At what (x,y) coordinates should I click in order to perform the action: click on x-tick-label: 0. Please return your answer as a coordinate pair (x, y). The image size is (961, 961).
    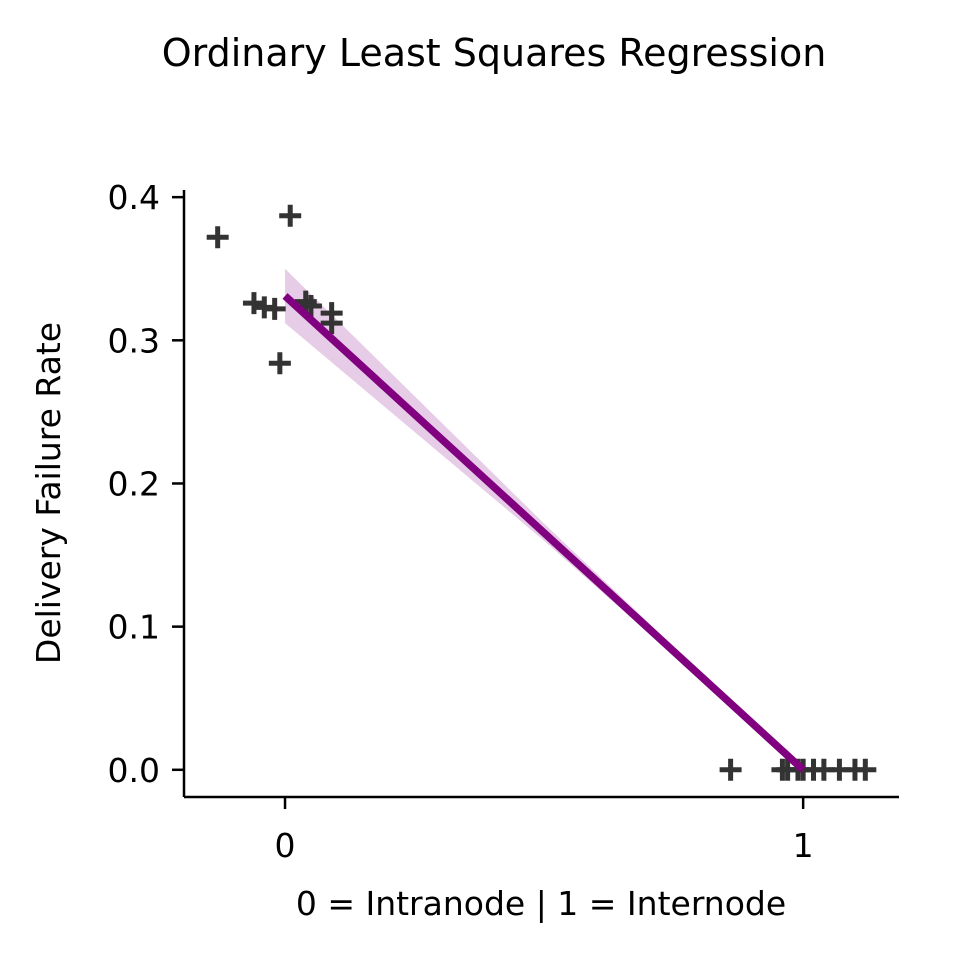
    Looking at the image, I should click on (285, 845).